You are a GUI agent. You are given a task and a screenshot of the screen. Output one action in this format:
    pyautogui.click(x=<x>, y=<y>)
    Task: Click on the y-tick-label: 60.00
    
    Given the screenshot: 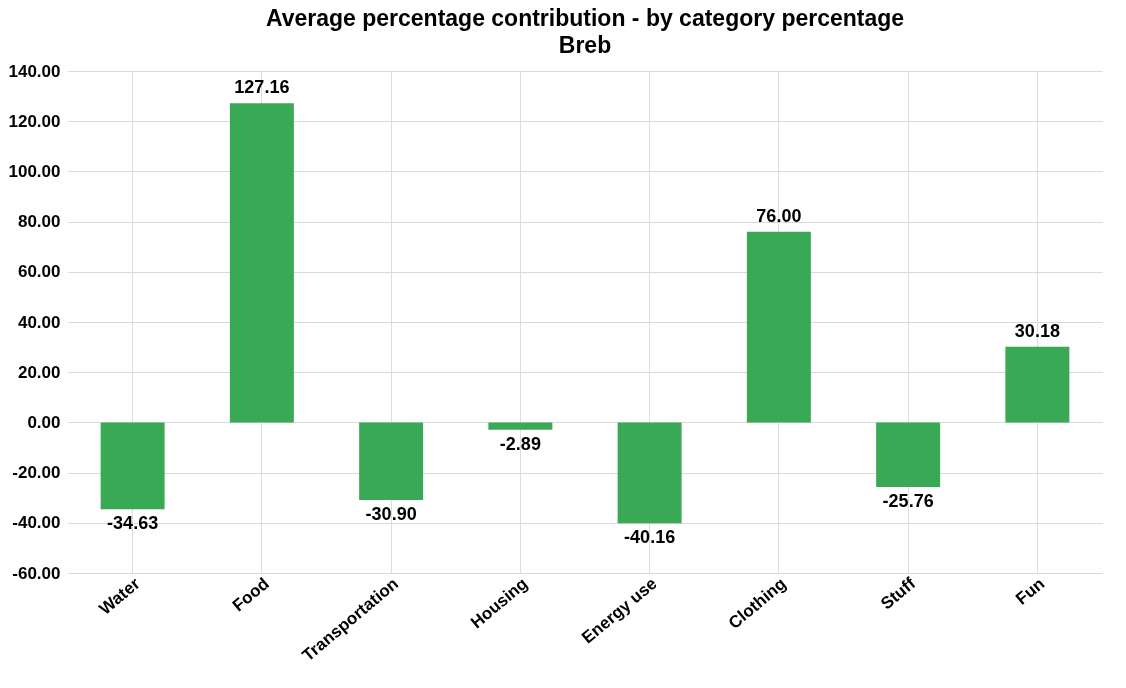 What is the action you would take?
    pyautogui.click(x=39, y=272)
    